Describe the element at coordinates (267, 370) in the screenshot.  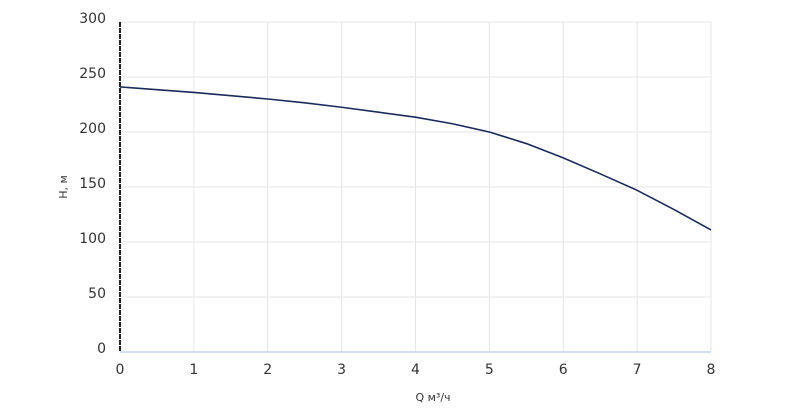
I see `x-tick-label: 2` at that location.